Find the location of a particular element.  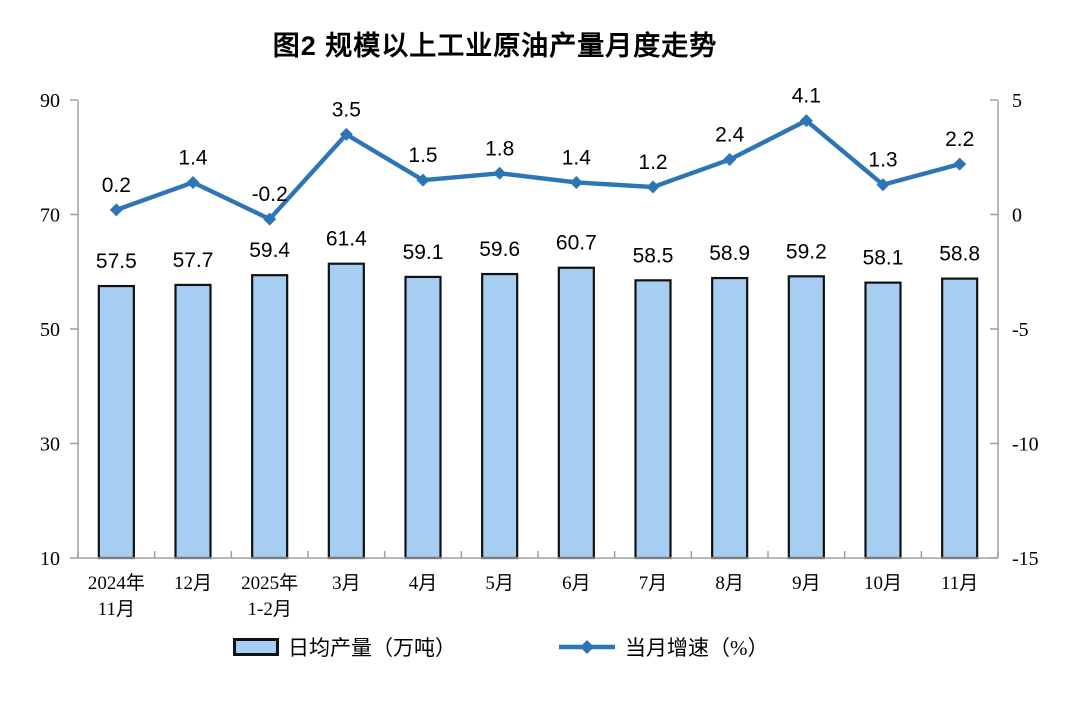

line-value-label-7: 1.2 is located at coordinates (652, 162).